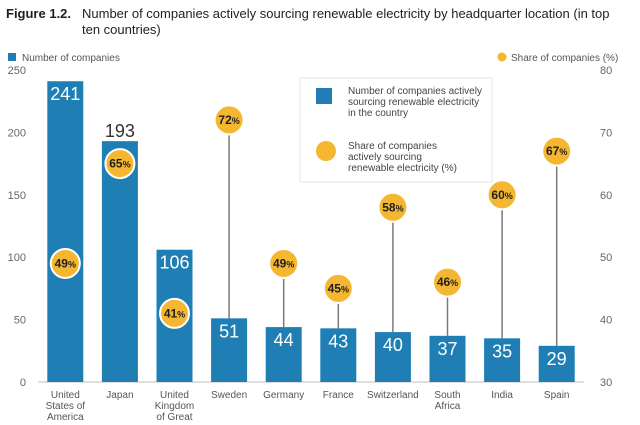 The height and width of the screenshot is (425, 640). Describe the element at coordinates (402, 168) in the screenshot. I see `legend-share-text: renewable electricity (%)` at that location.